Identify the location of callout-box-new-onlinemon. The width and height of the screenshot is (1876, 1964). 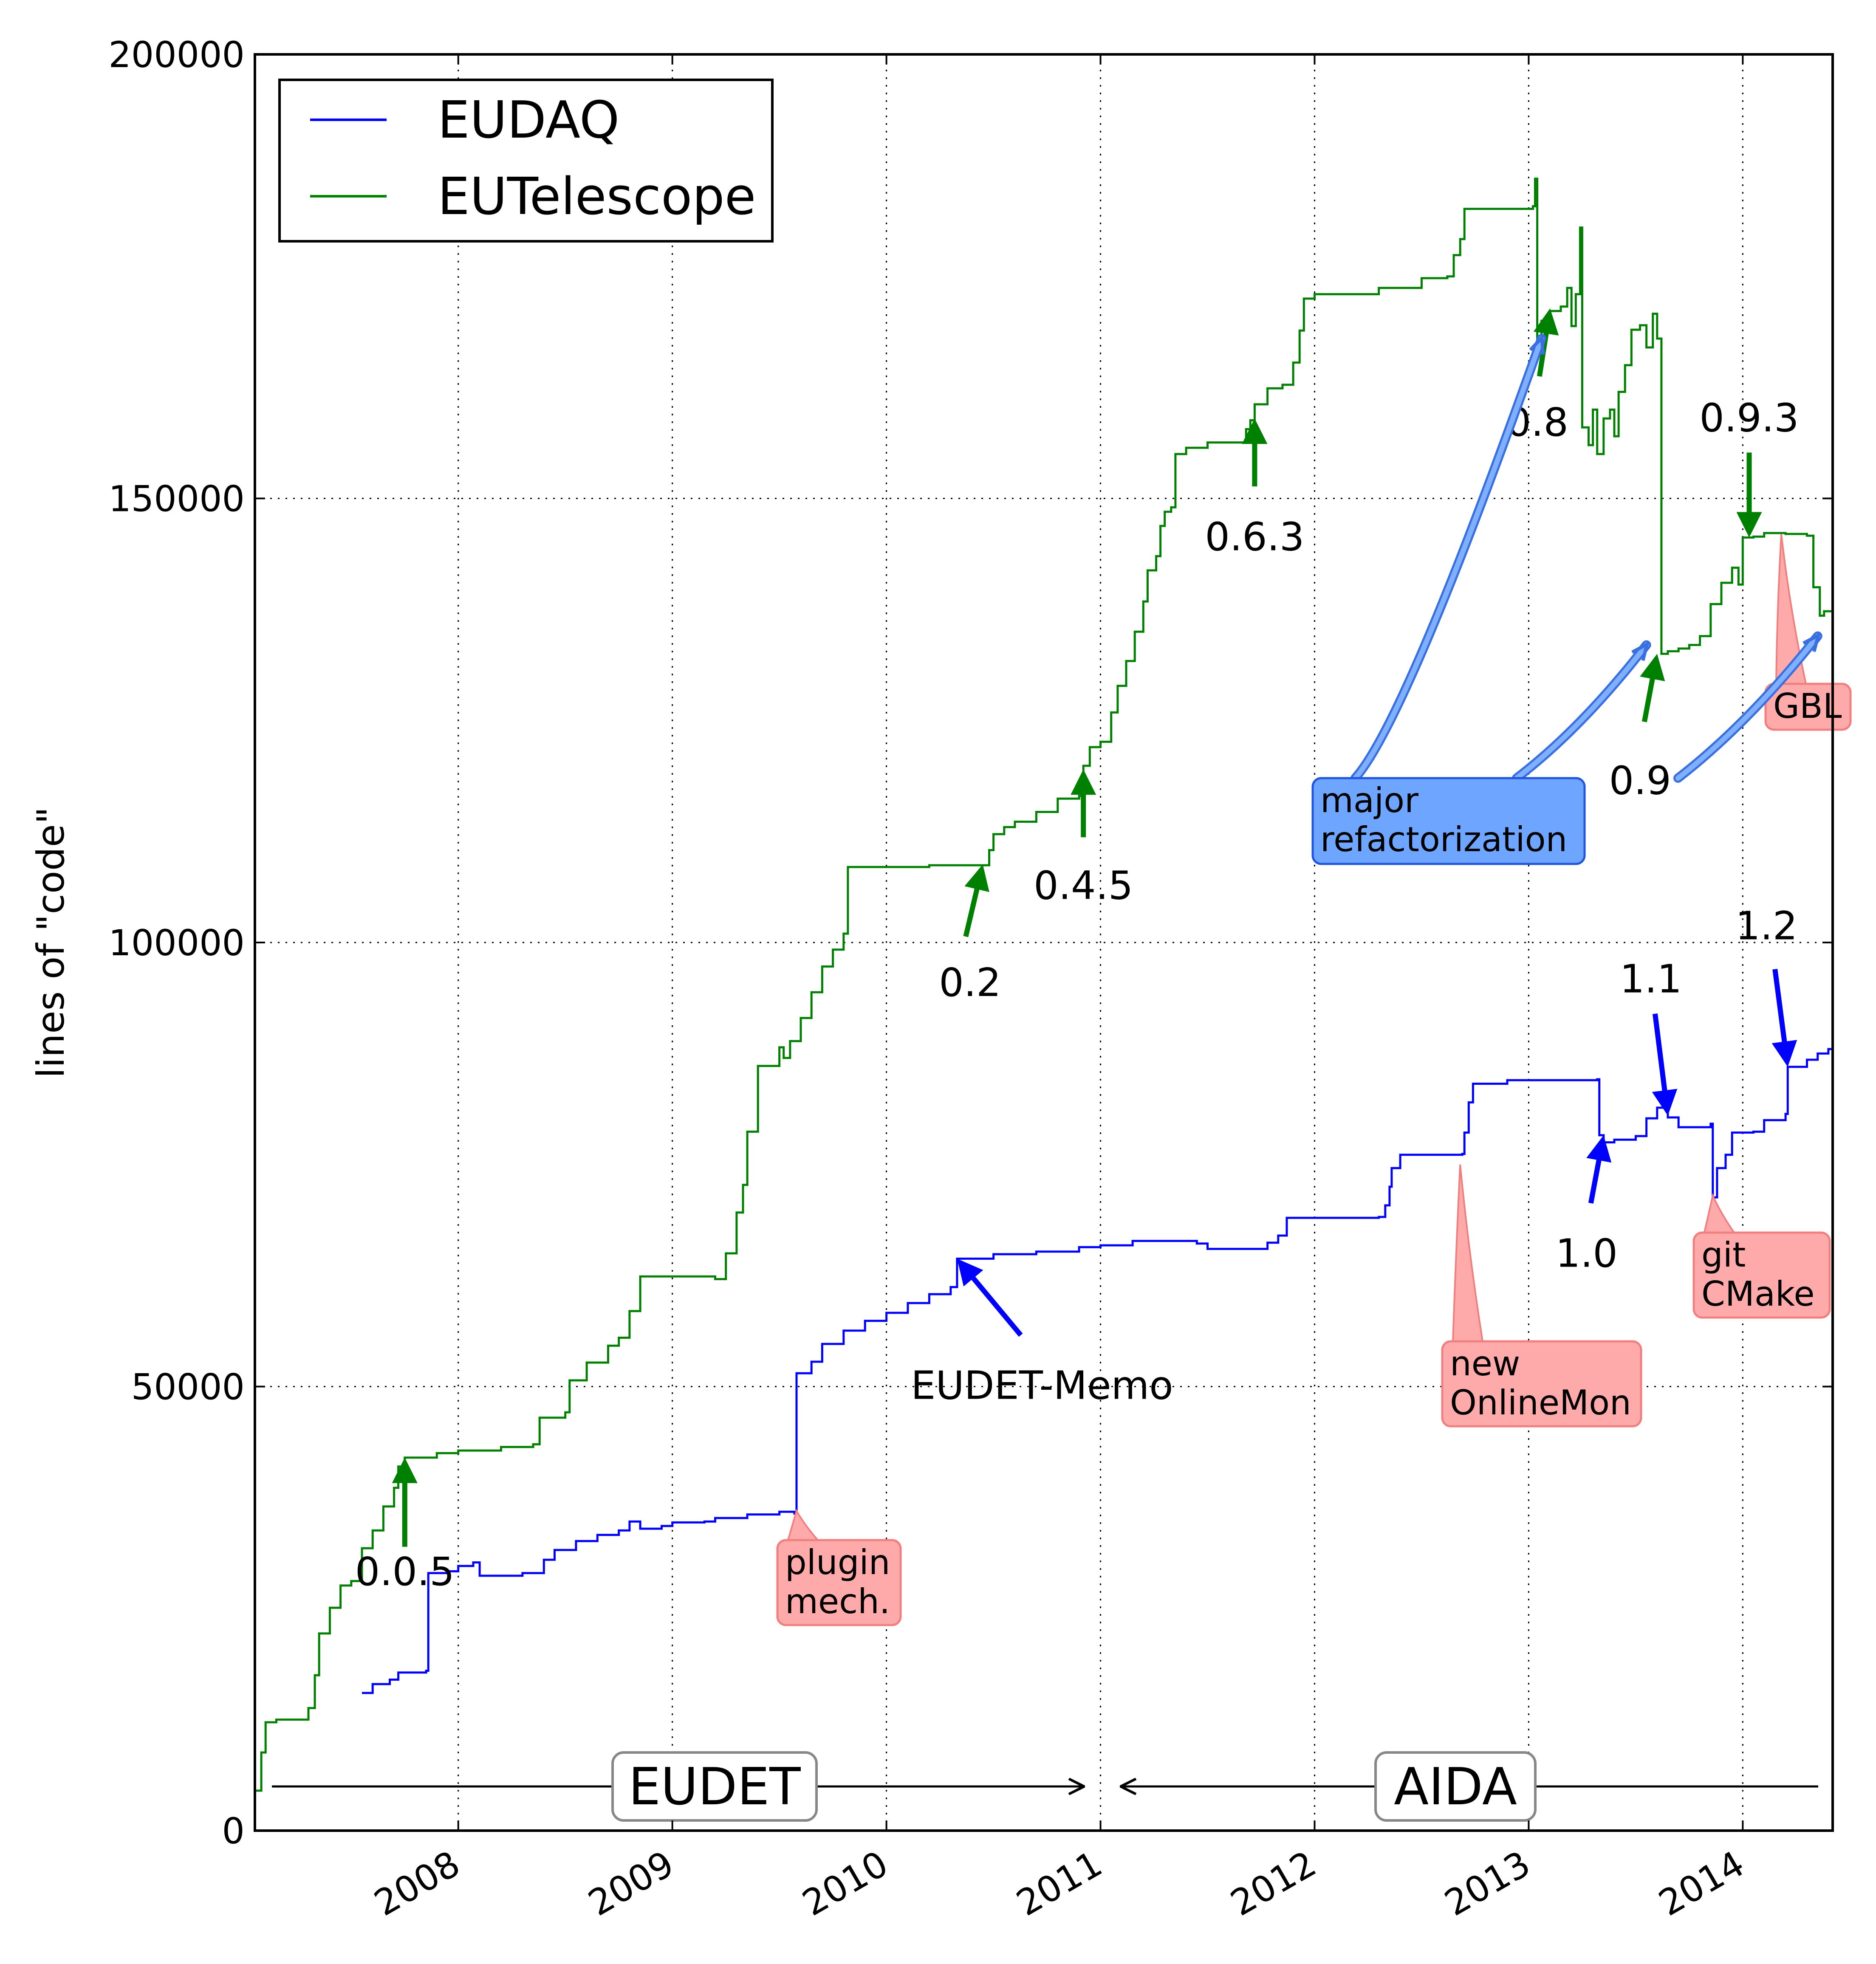
(1541, 1384).